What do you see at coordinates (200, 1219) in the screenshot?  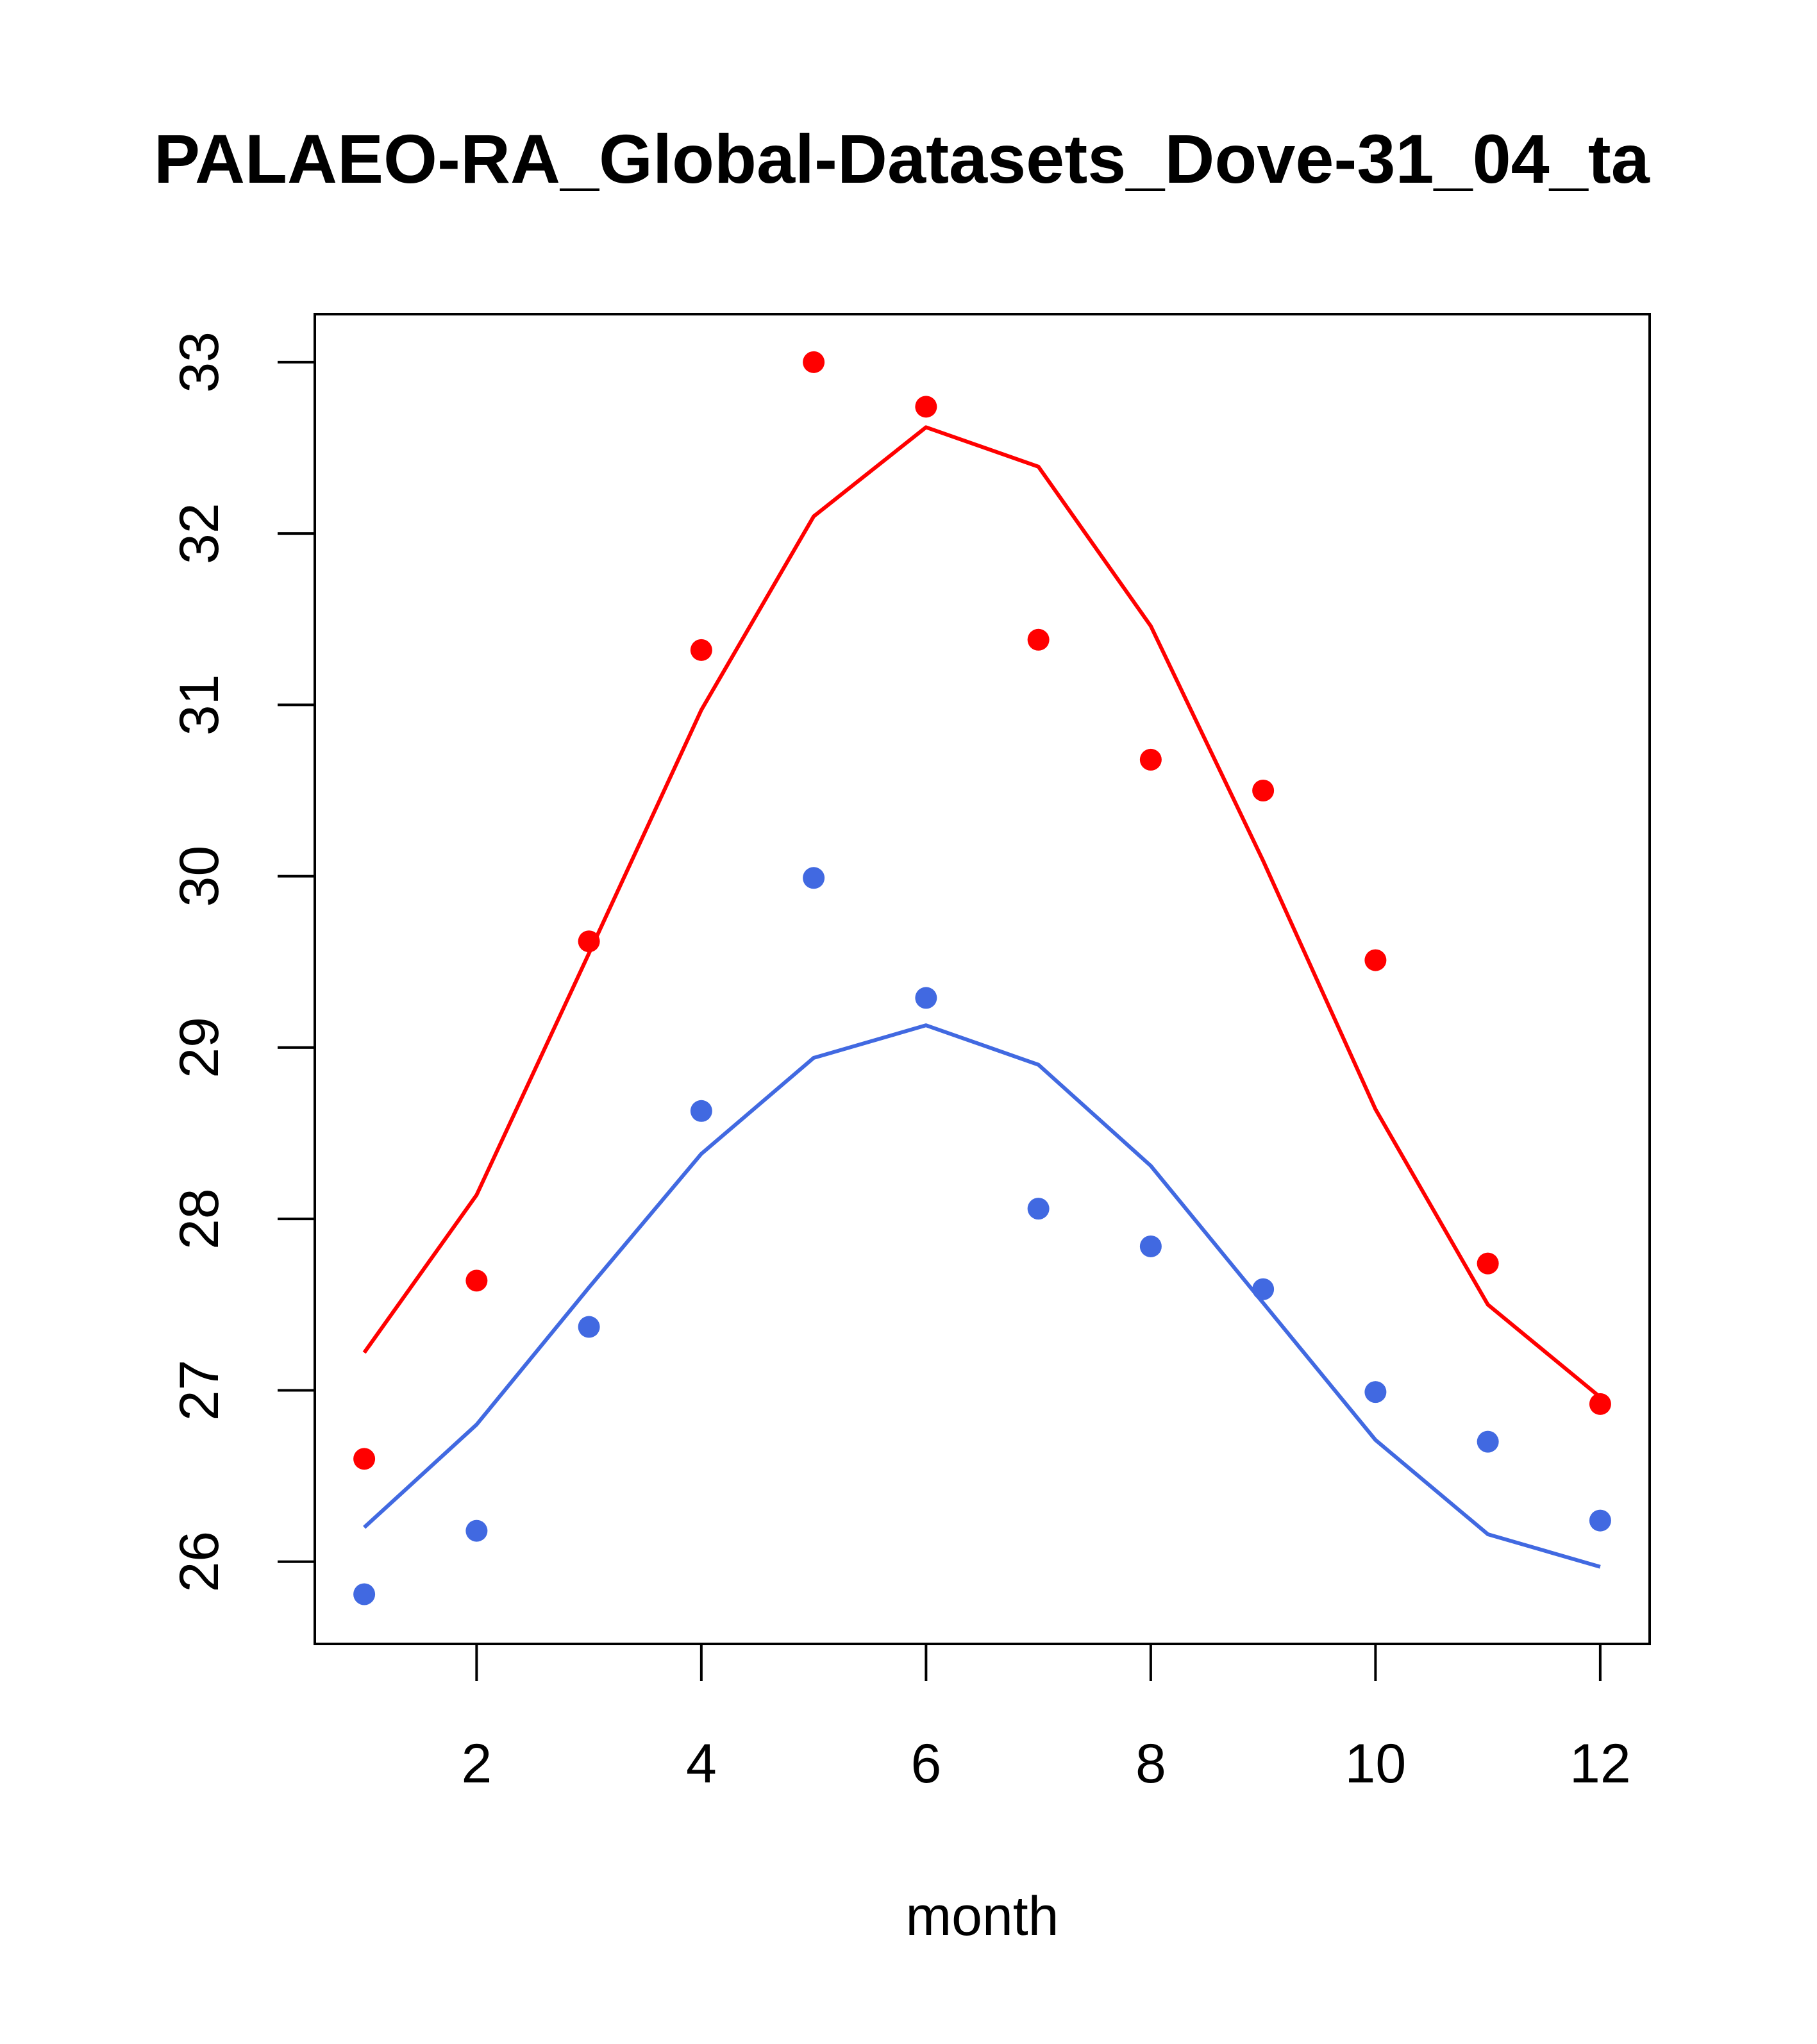 I see `y-tick-label: 28` at bounding box center [200, 1219].